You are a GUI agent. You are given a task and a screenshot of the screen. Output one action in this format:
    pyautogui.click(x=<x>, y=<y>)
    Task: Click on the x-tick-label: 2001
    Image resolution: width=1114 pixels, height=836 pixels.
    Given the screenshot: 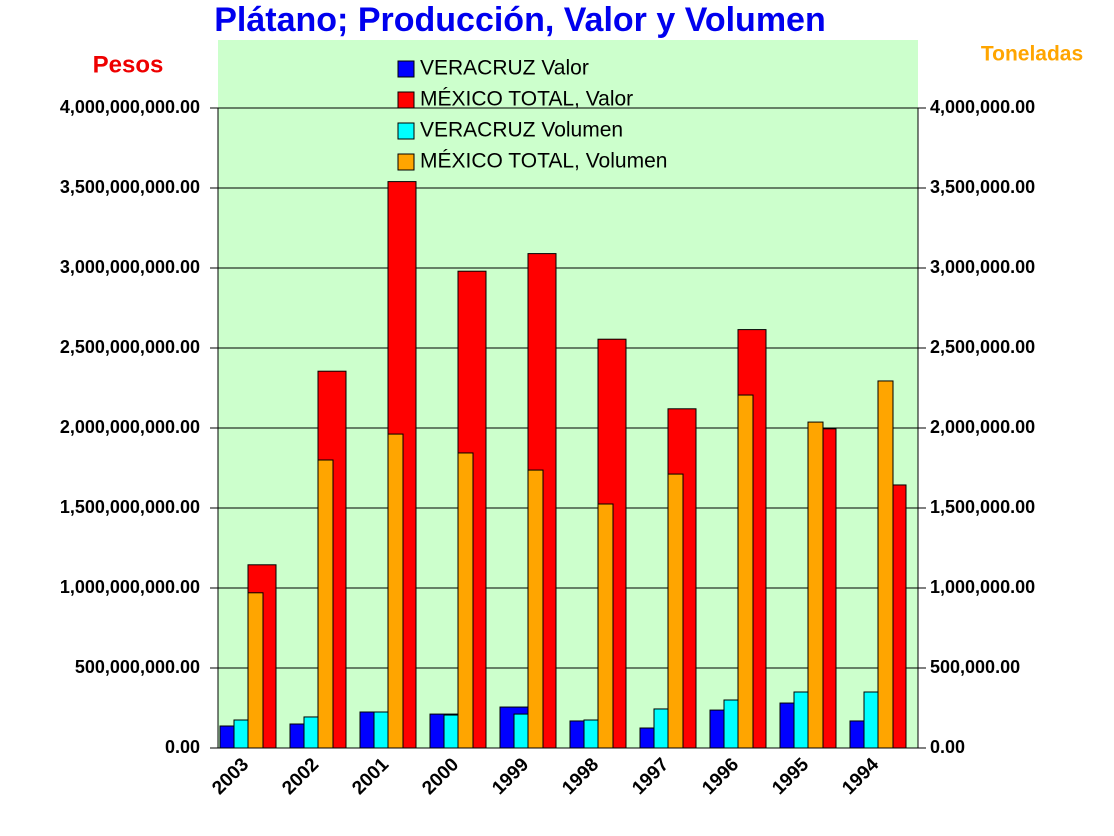 What is the action you would take?
    pyautogui.click(x=370, y=776)
    